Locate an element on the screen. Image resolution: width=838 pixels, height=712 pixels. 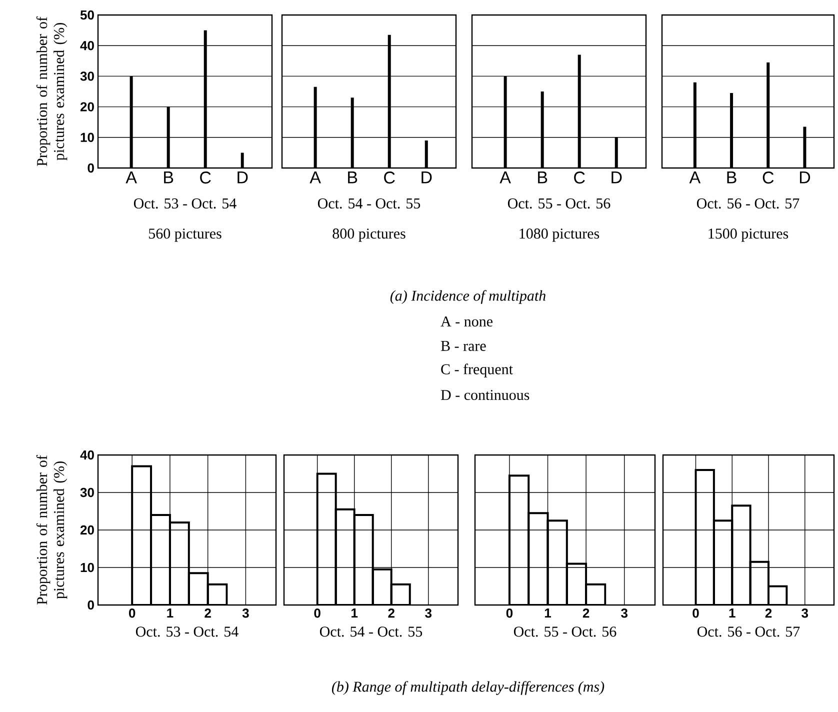
text: 800 pictures is located at coordinates (369, 235).